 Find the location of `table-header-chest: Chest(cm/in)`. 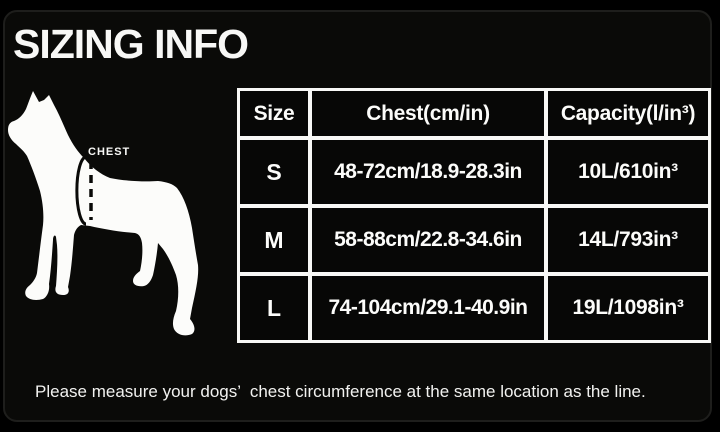

table-header-chest: Chest(cm/in) is located at coordinates (428, 113).